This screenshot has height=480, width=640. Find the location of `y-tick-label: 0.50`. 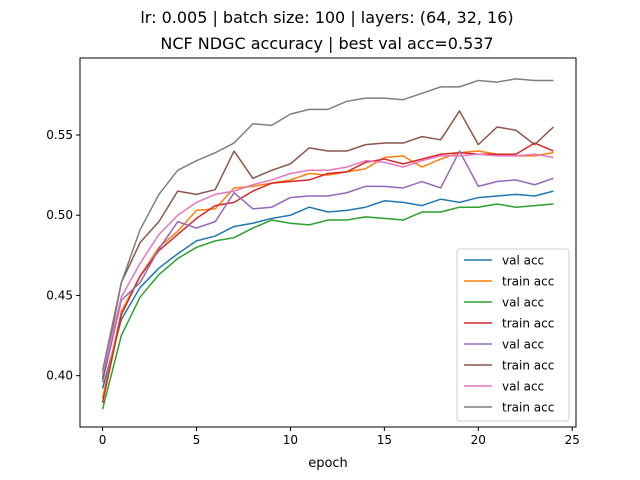

y-tick-label: 0.50 is located at coordinates (59, 215).